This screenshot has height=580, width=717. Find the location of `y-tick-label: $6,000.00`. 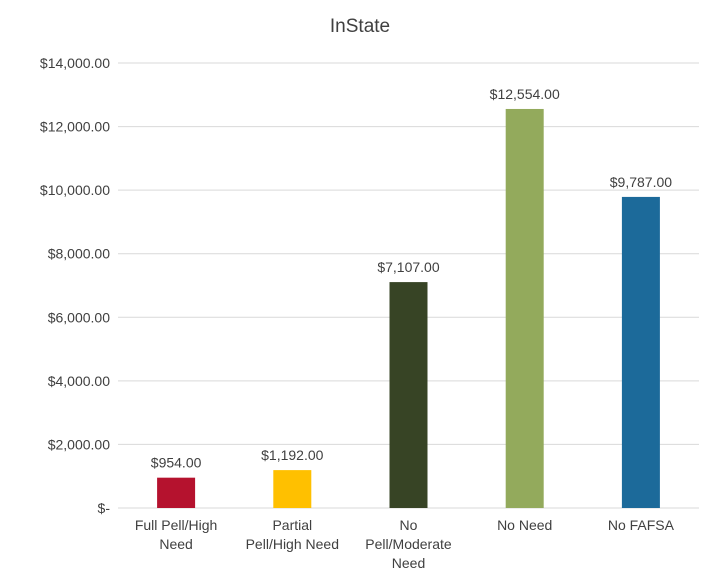

y-tick-label: $6,000.00 is located at coordinates (79, 317).